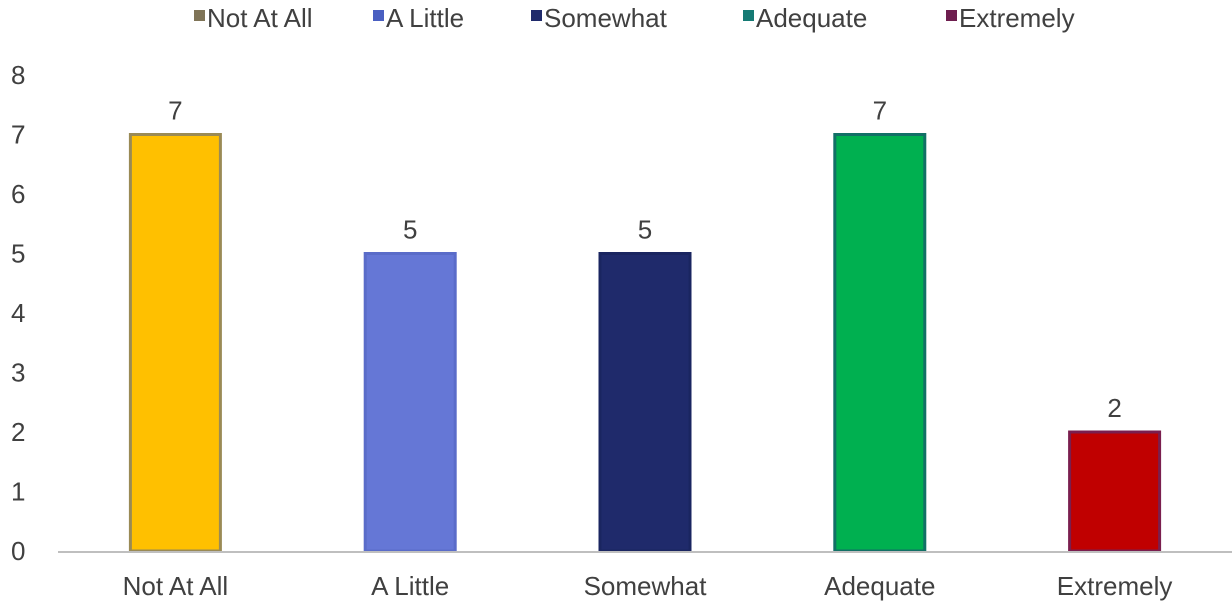  Describe the element at coordinates (18, 373) in the screenshot. I see `y-tick-label: 3` at that location.